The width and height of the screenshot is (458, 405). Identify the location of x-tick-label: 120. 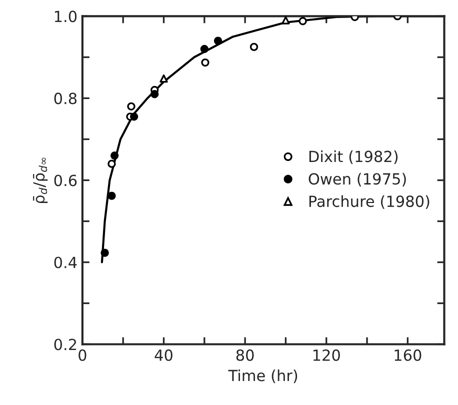
(326, 355).